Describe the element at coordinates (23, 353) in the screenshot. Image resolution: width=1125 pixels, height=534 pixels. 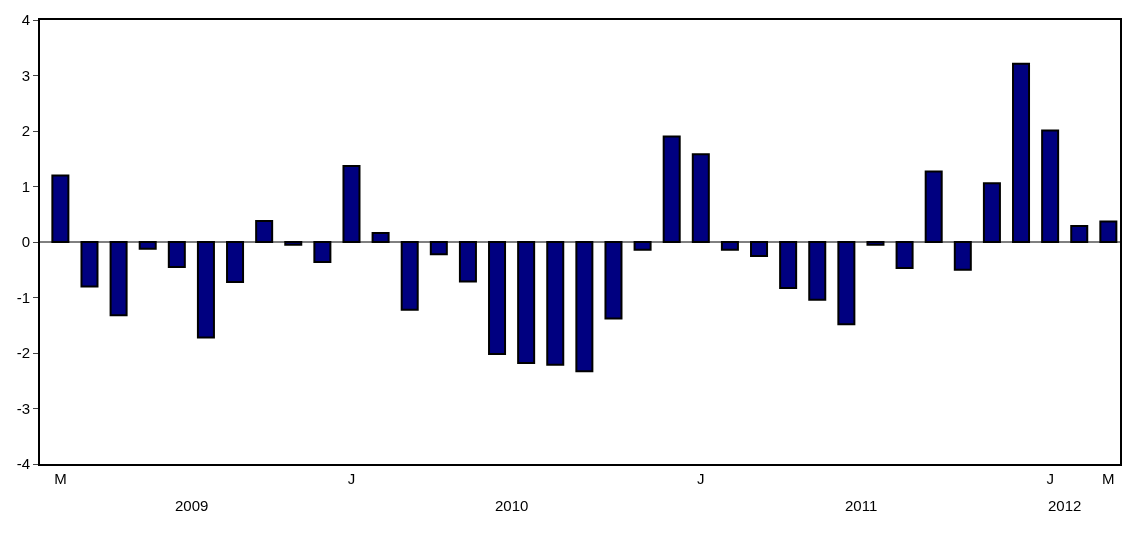
I see `y-tick-label: -2` at that location.